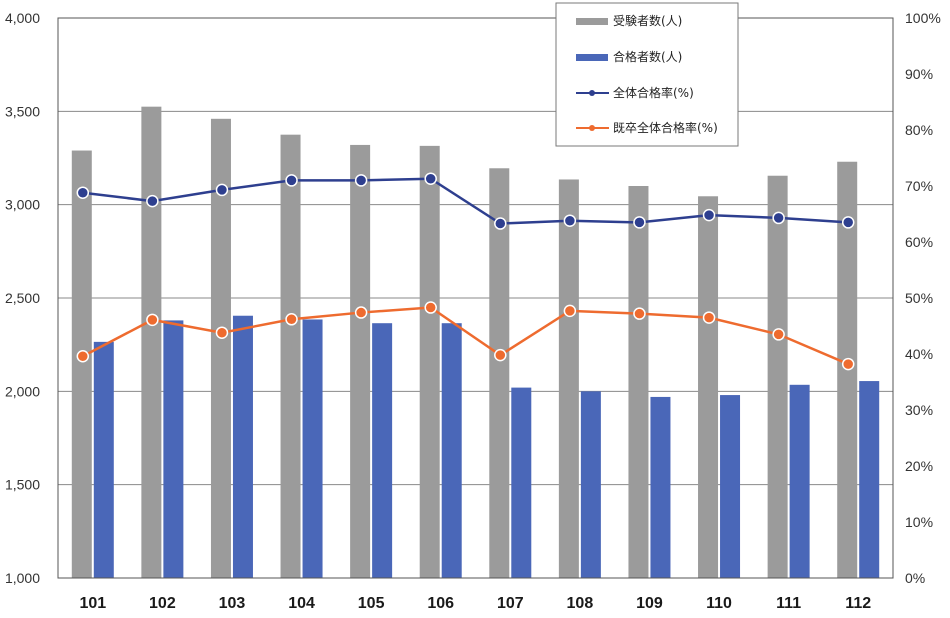 This screenshot has height=618, width=950. What do you see at coordinates (580, 603) in the screenshot?
I see `x-tick-label: 108` at bounding box center [580, 603].